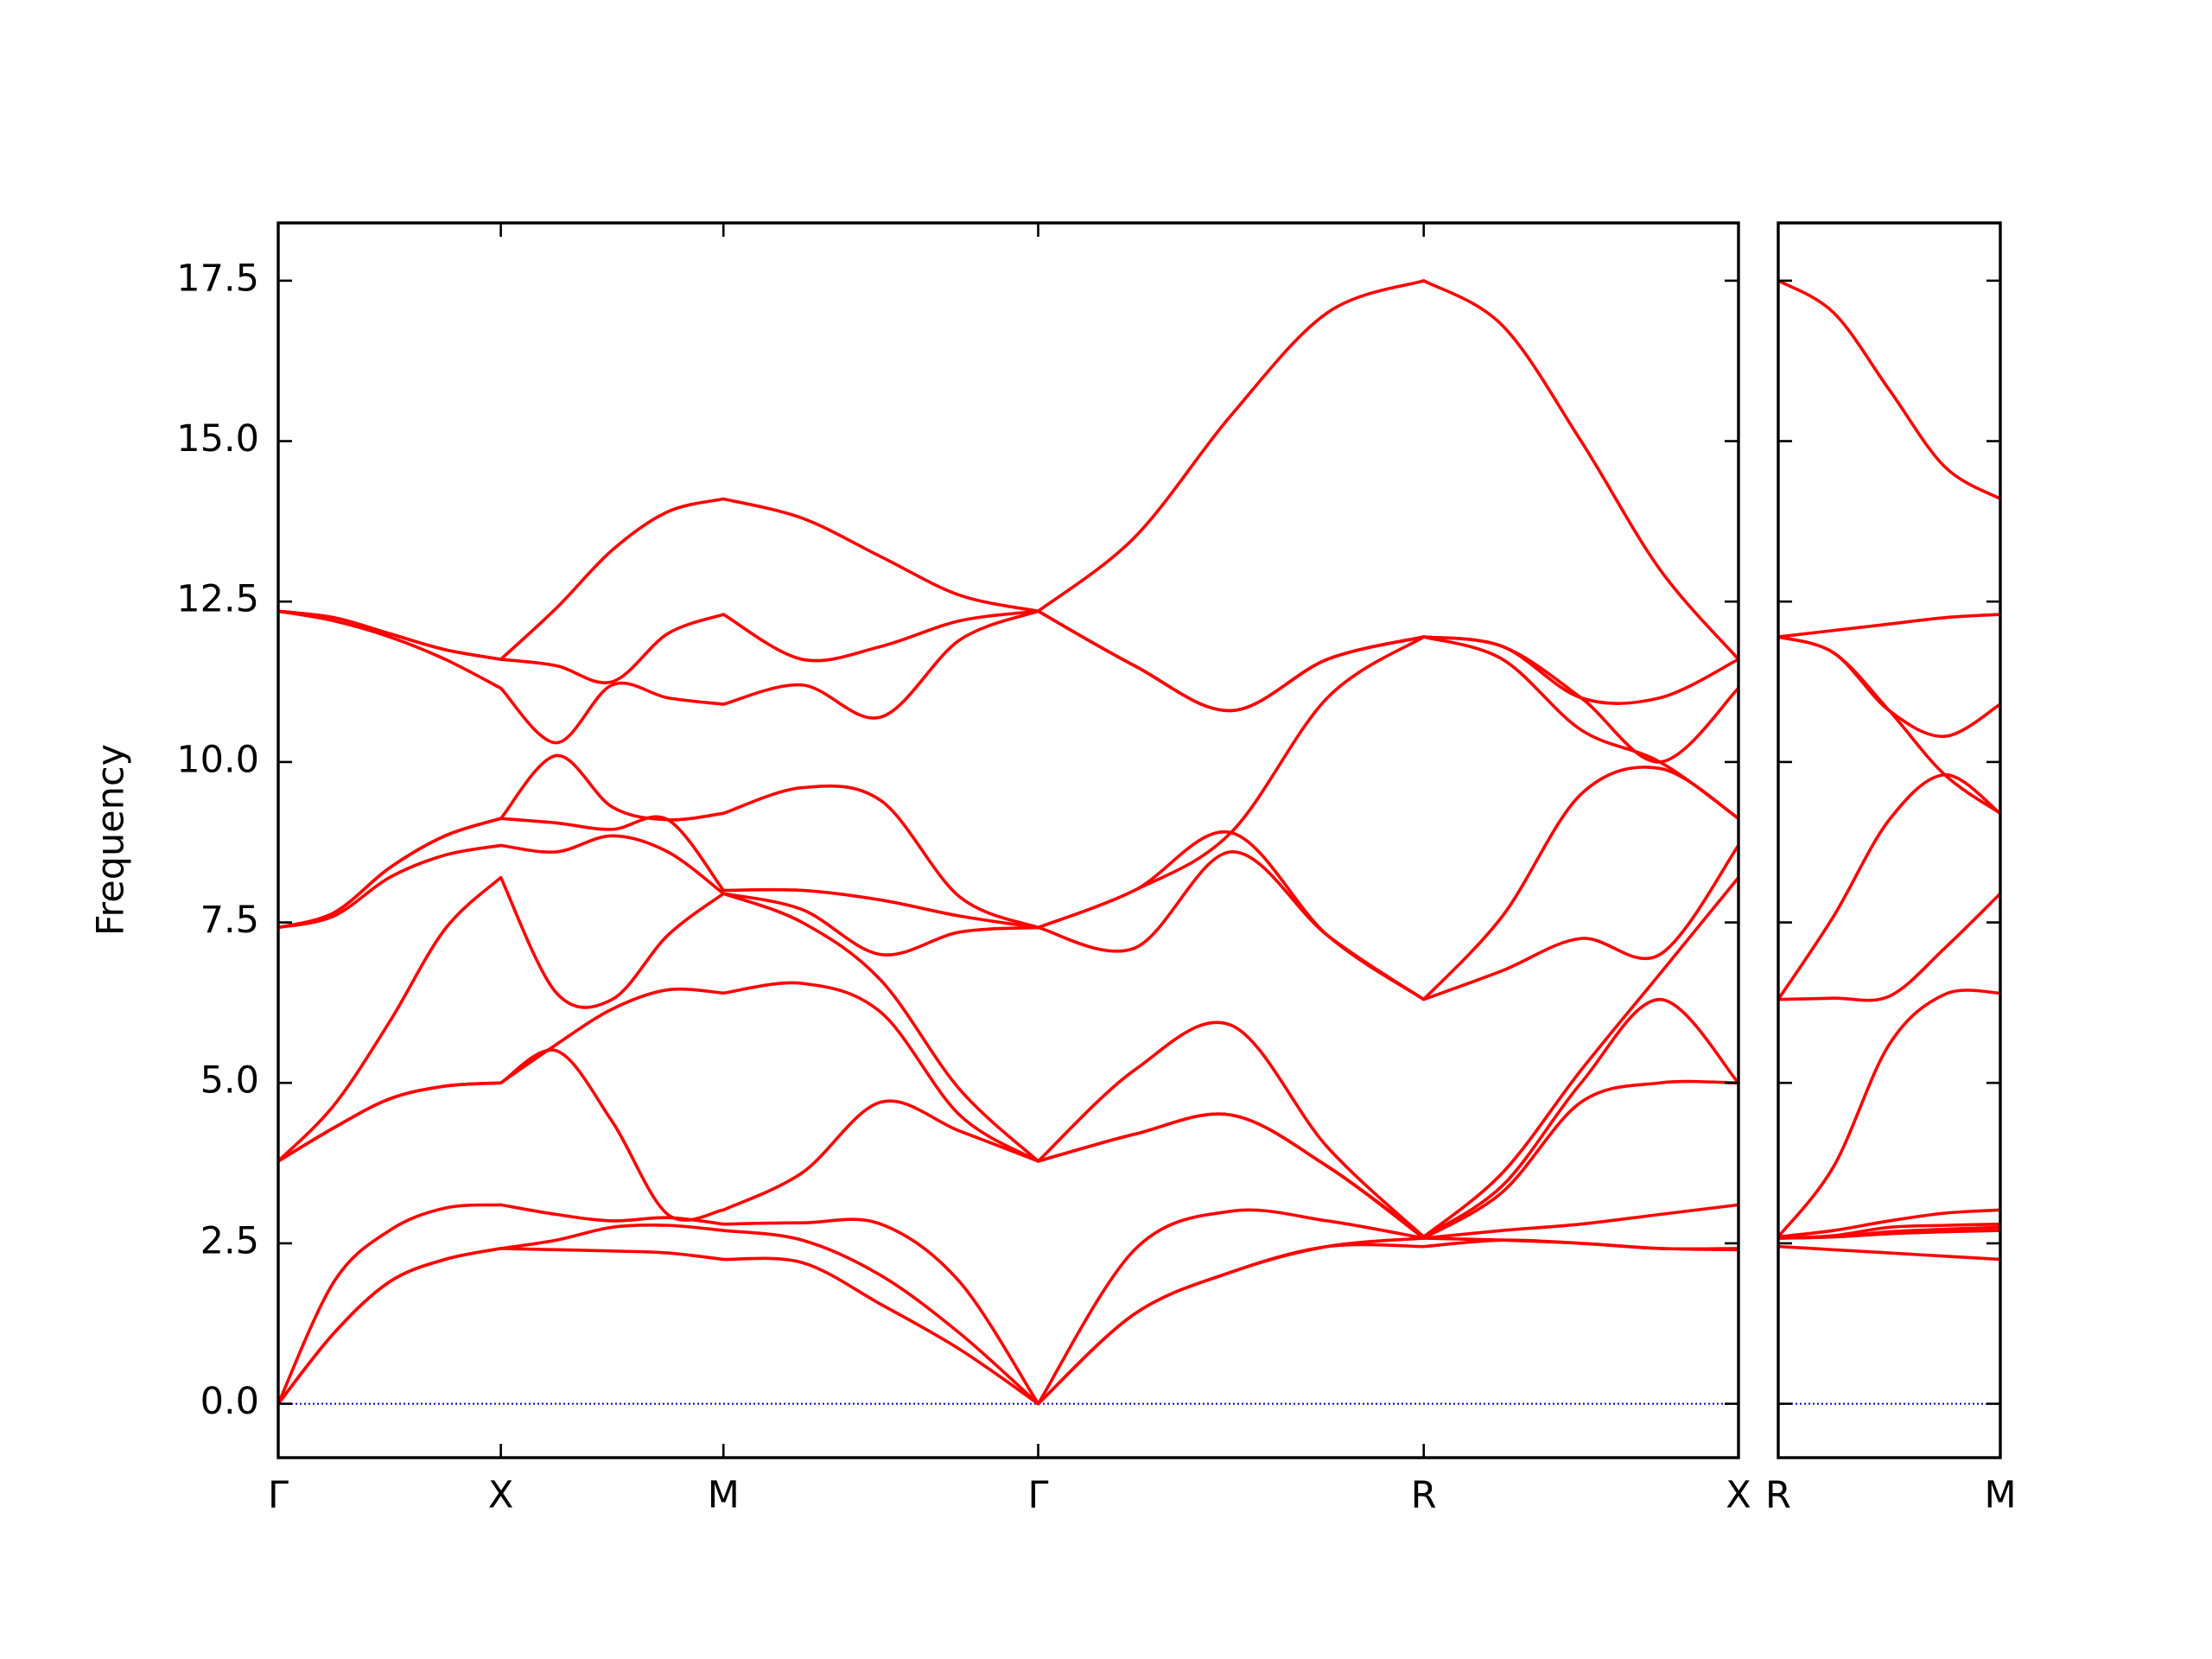 The height and width of the screenshot is (1659, 2212). Describe the element at coordinates (217, 439) in the screenshot. I see `y-tick-label: 15.0` at that location.